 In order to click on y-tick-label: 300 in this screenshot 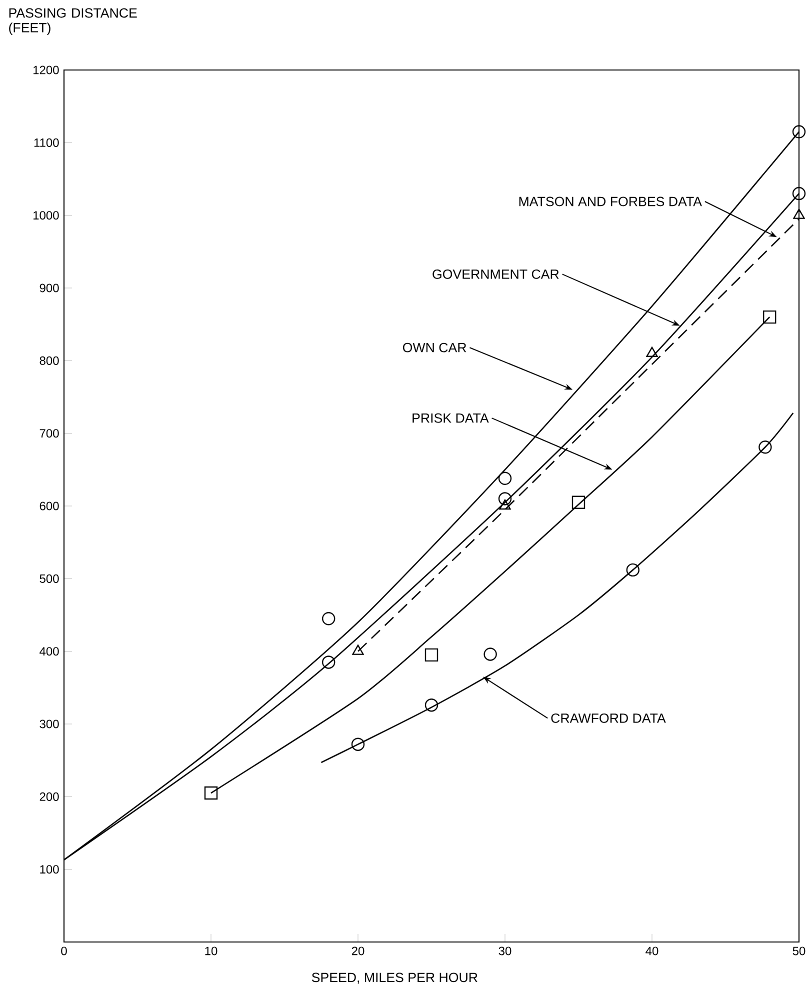, I will do `click(49, 724)`.